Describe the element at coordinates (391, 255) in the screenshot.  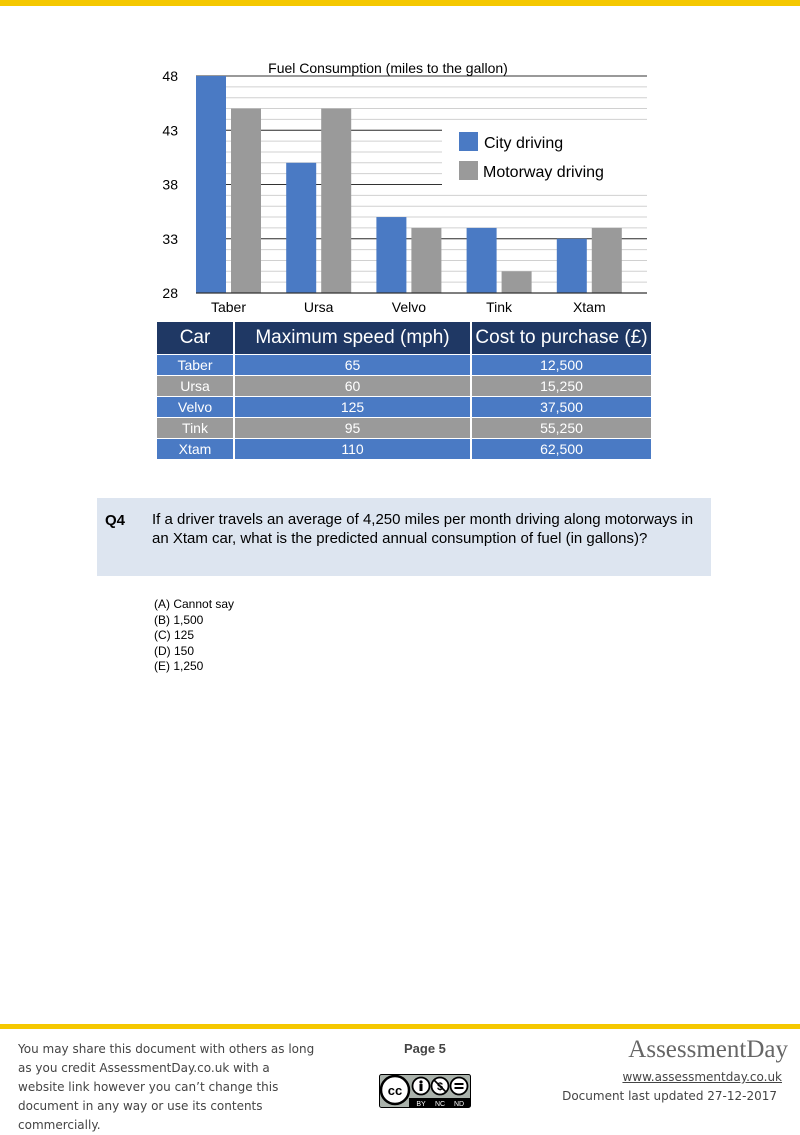
I see `bar-city-velvo` at that location.